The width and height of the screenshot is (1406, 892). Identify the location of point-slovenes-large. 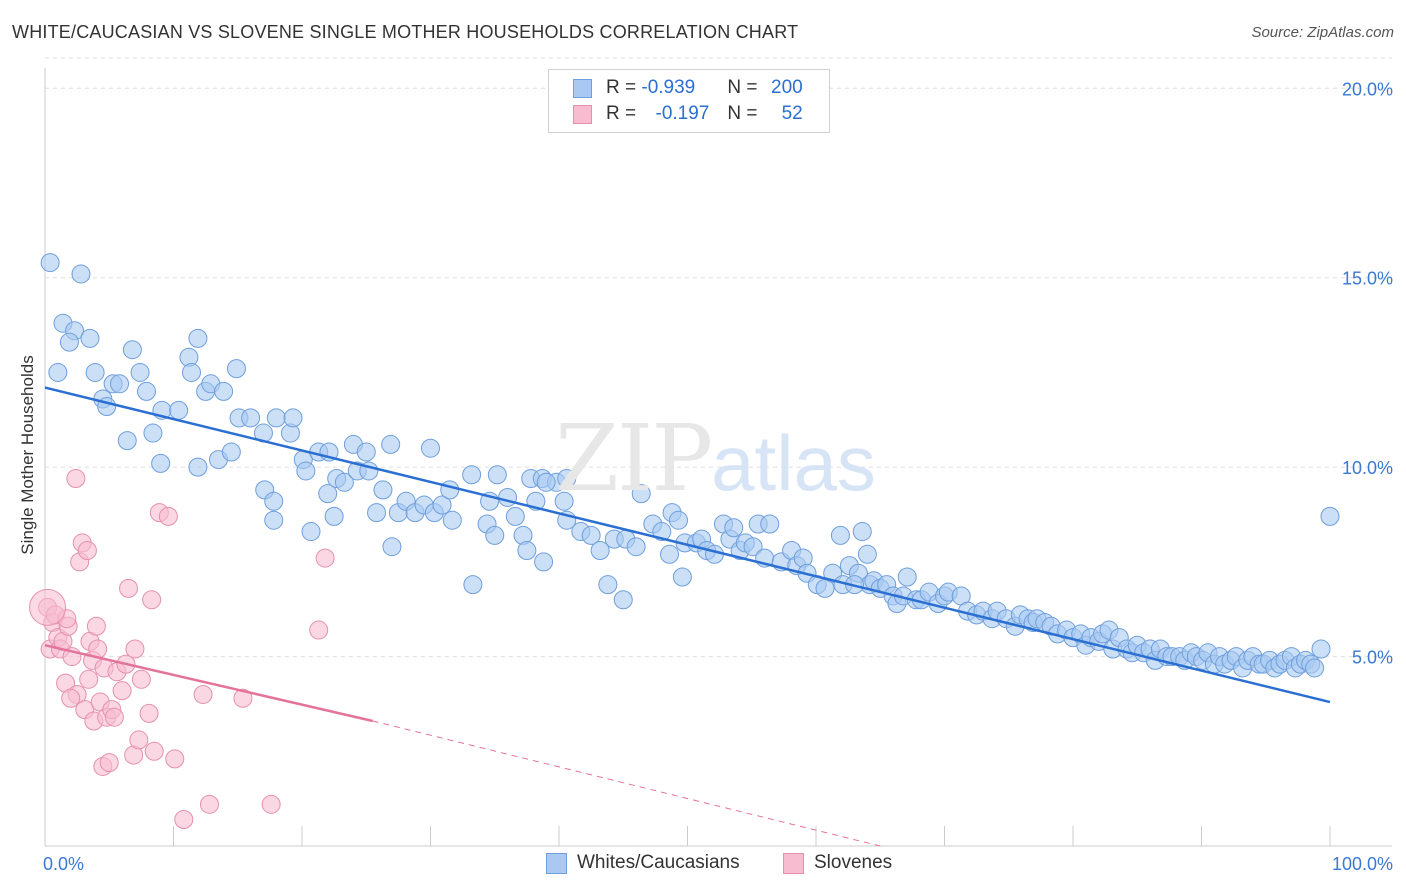
(48, 607).